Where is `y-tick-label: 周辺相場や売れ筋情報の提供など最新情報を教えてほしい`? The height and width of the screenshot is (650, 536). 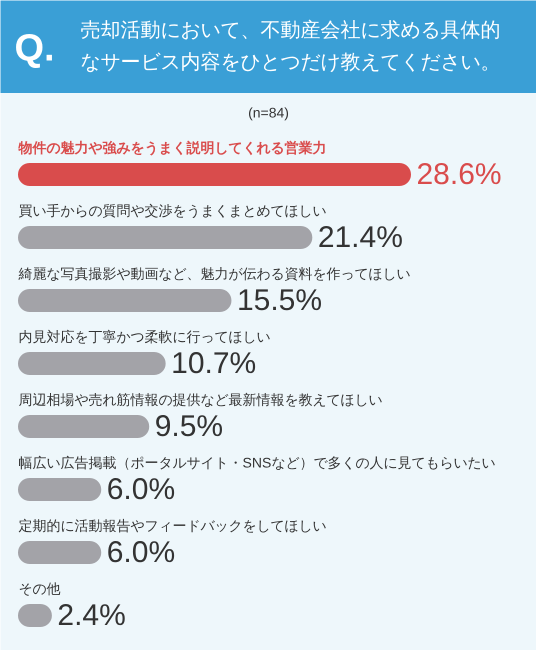 y-tick-label: 周辺相場や売れ筋情報の提供など最新情報を教えてほしい is located at coordinates (200, 400).